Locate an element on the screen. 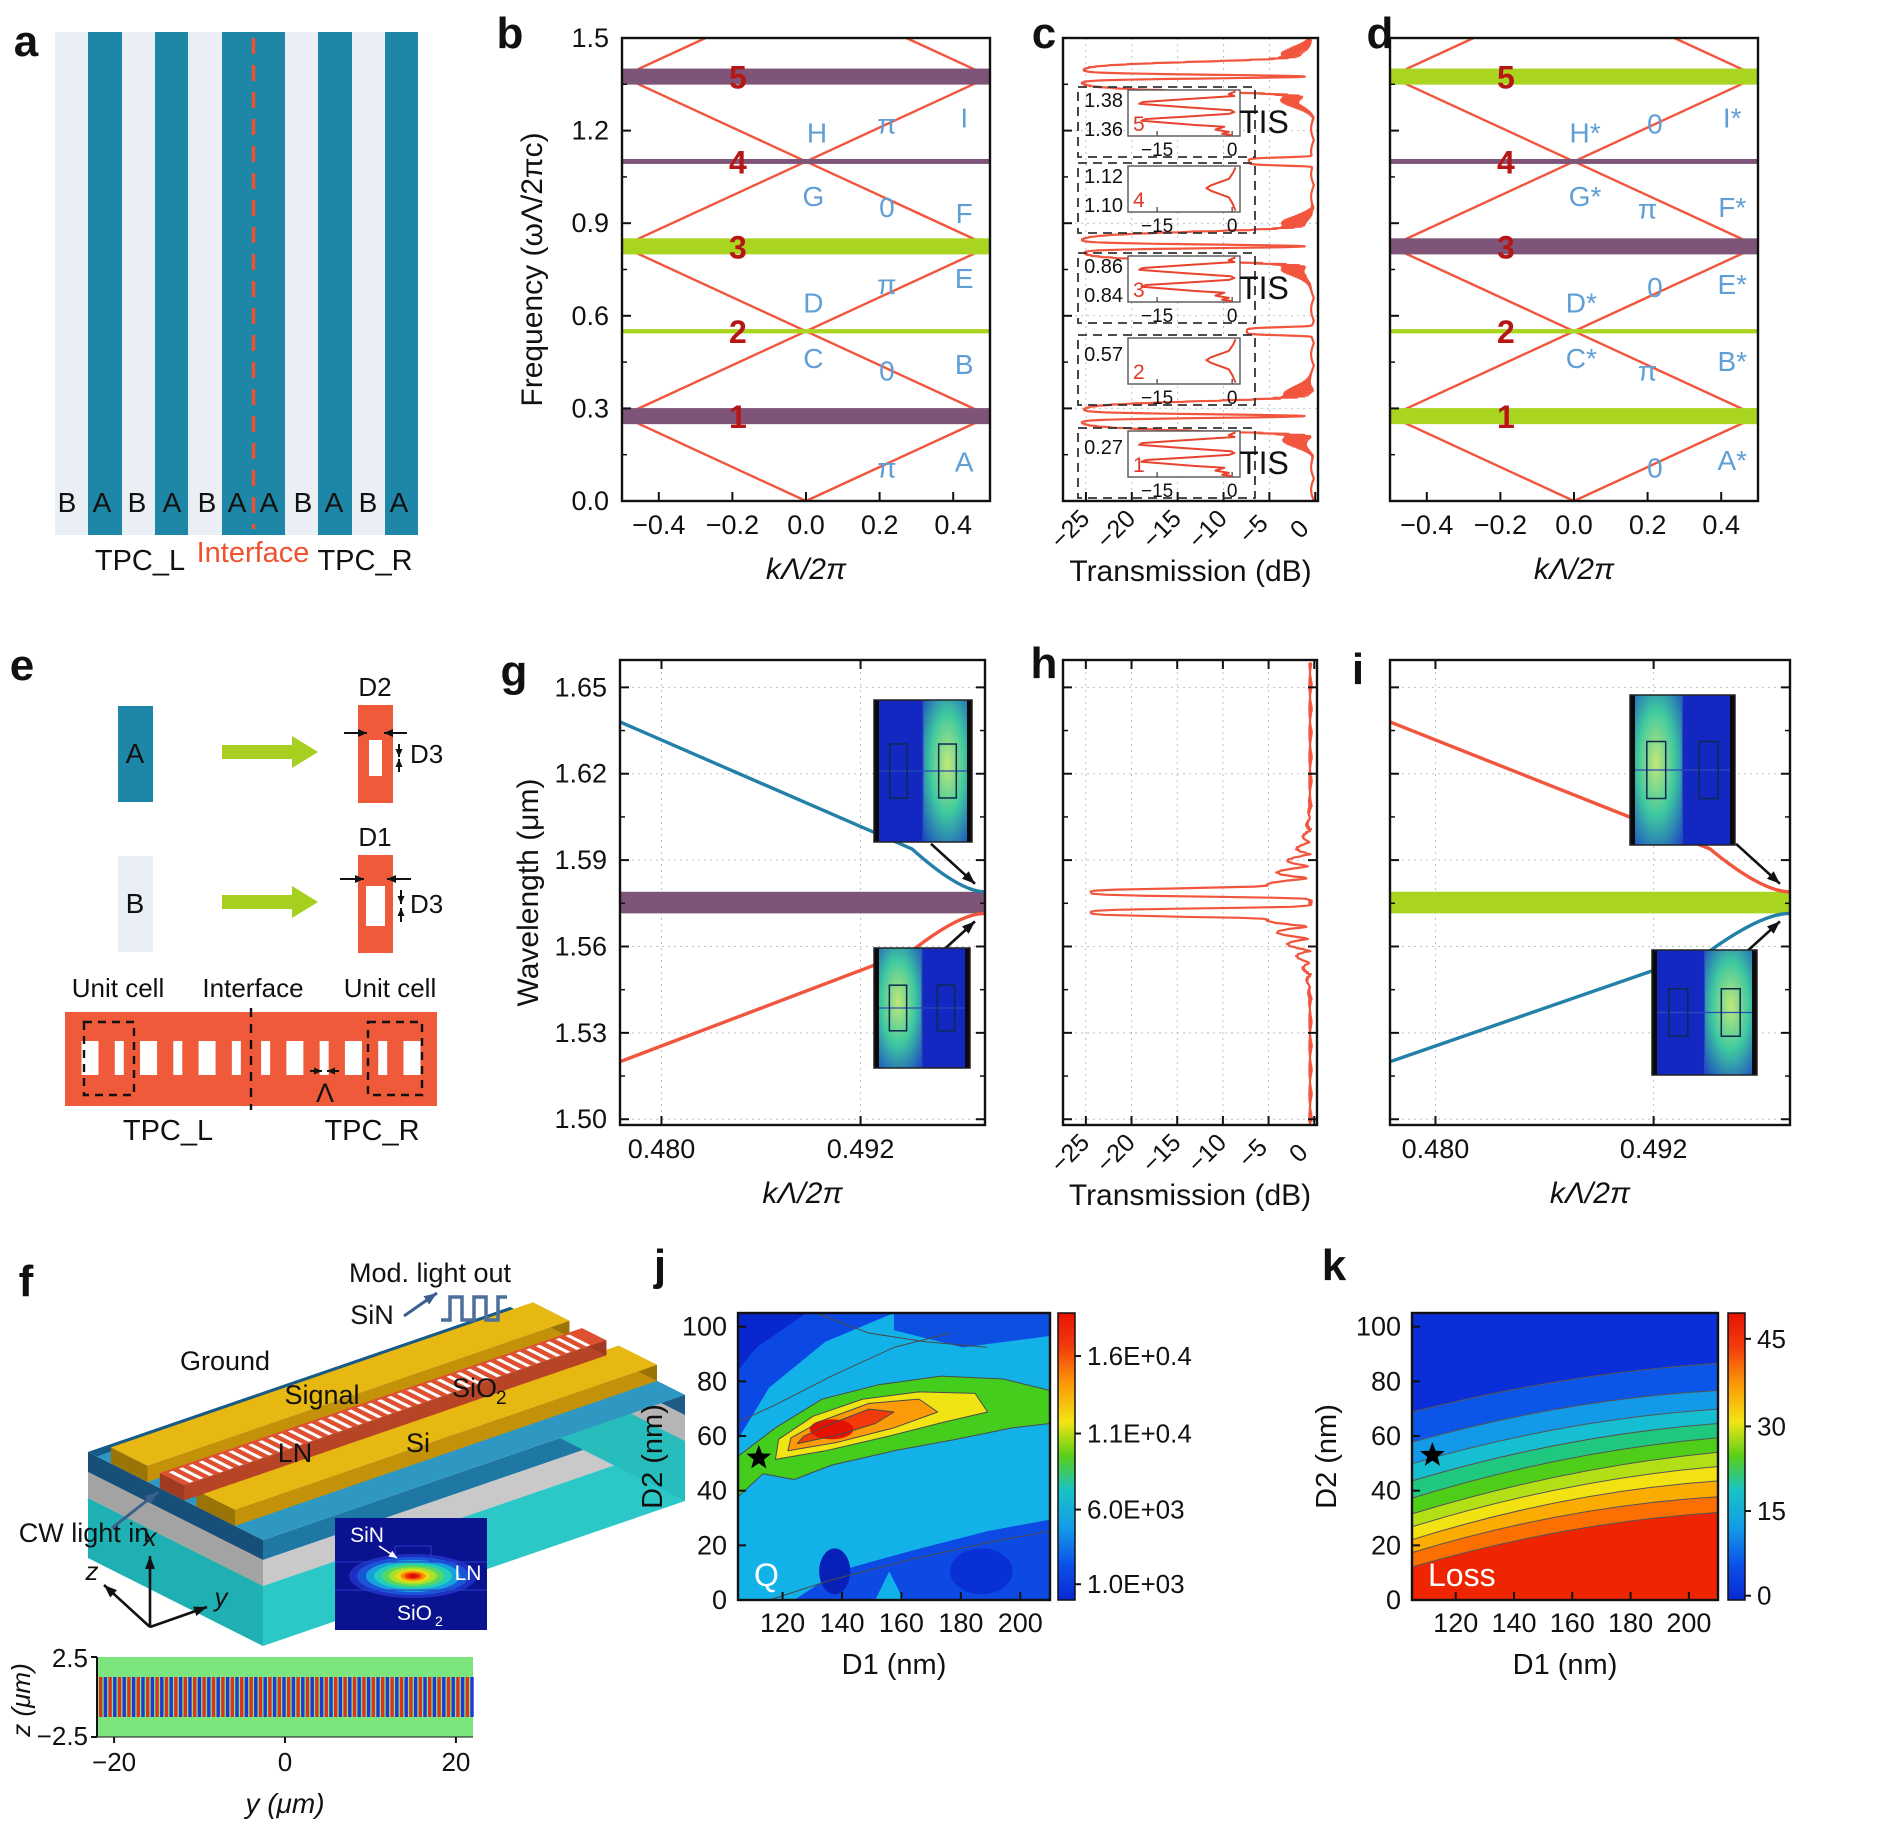 This screenshot has width=1902, height=1825. signal-electrode-top is located at coordinates (426, 1427).